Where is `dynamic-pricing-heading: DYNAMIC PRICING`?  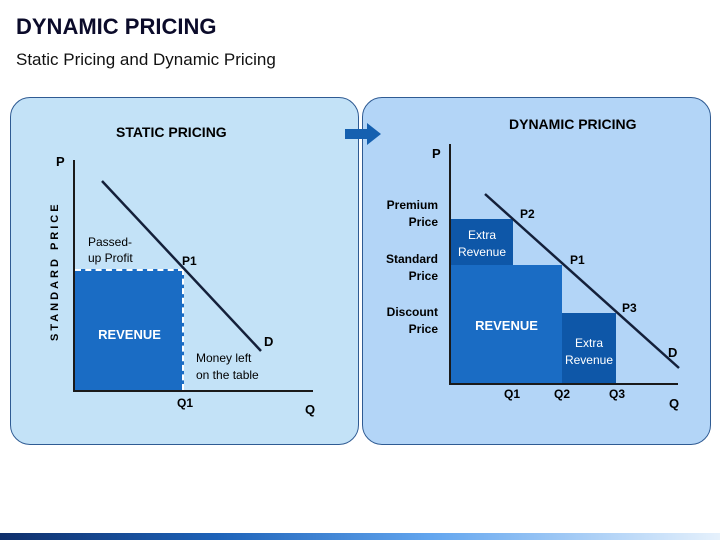
dynamic-pricing-heading: DYNAMIC PRICING is located at coordinates (573, 124).